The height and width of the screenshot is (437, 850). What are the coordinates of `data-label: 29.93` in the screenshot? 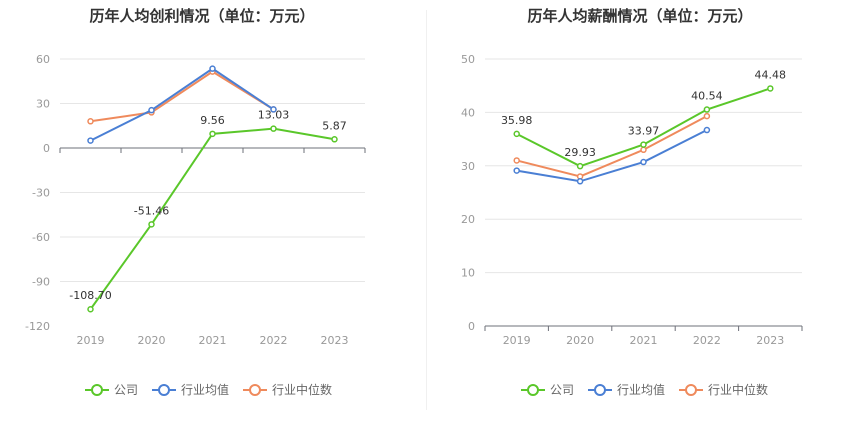 It's located at (580, 152).